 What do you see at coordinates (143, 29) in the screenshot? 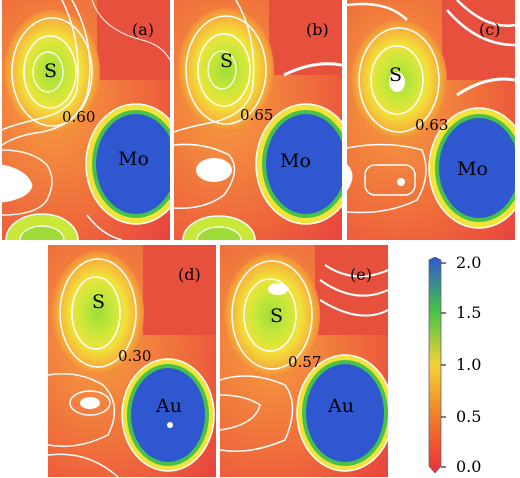
I see `panel-tag: (a)` at bounding box center [143, 29].